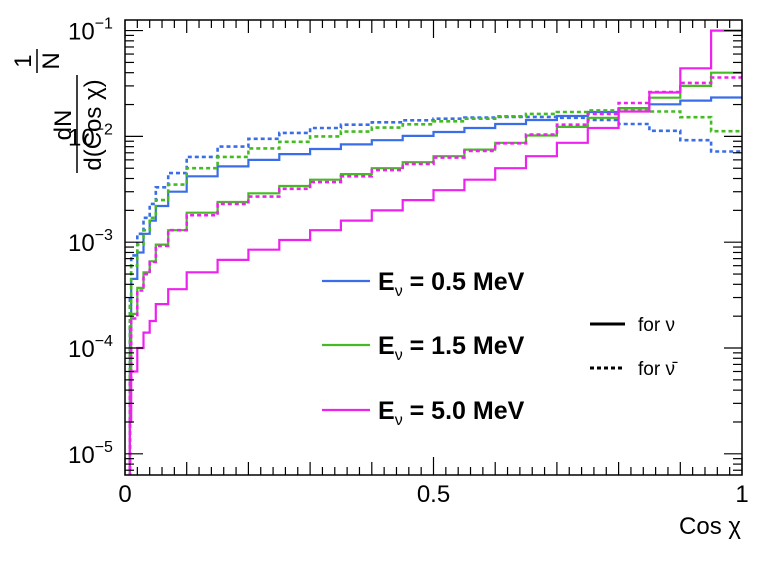  What do you see at coordinates (464, 346) in the screenshot?
I see `legend-e-text: = 1.5 MeV` at bounding box center [464, 346].